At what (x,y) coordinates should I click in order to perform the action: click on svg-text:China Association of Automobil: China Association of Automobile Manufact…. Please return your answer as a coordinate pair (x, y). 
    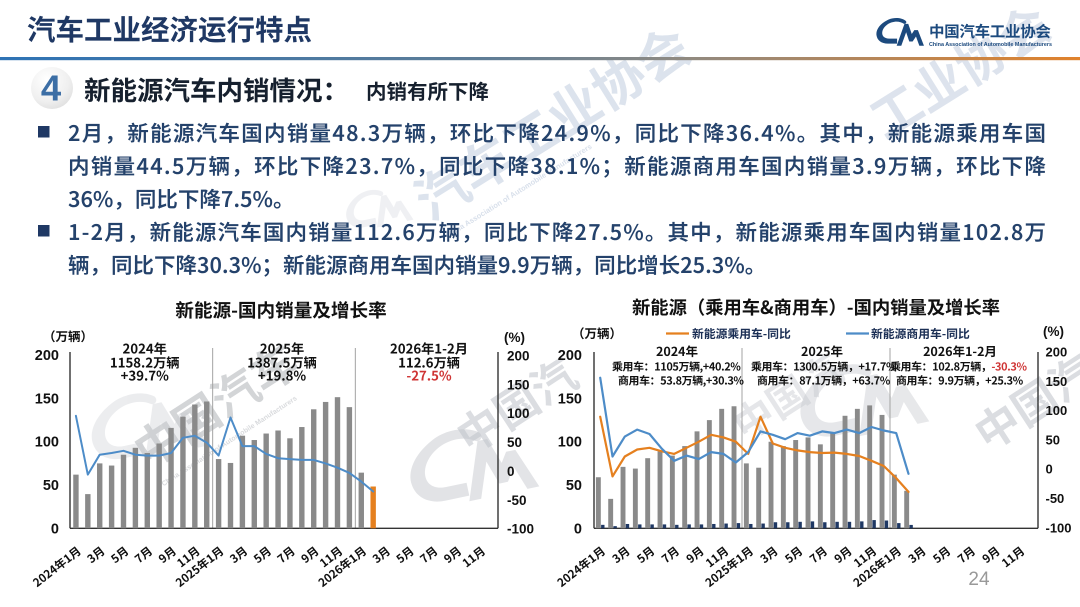
    Looking at the image, I should click on (990, 45).